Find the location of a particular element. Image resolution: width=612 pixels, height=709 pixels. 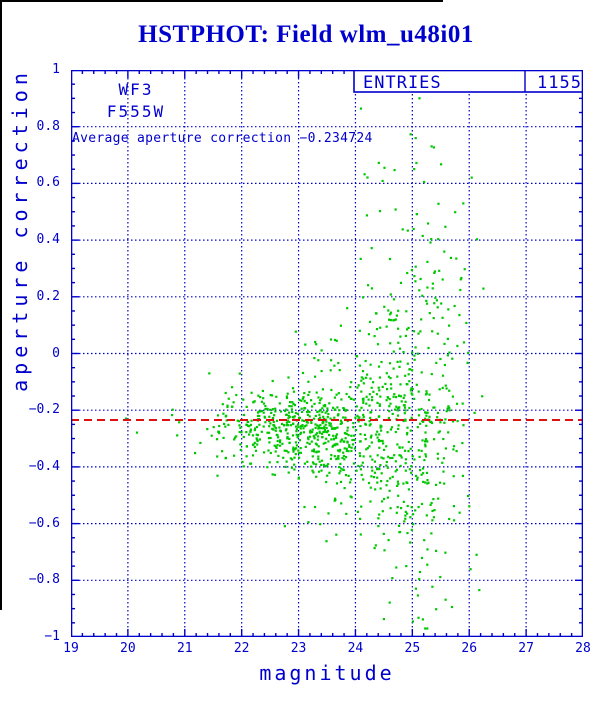

y-tick-label: −0.4 is located at coordinates (44, 466).